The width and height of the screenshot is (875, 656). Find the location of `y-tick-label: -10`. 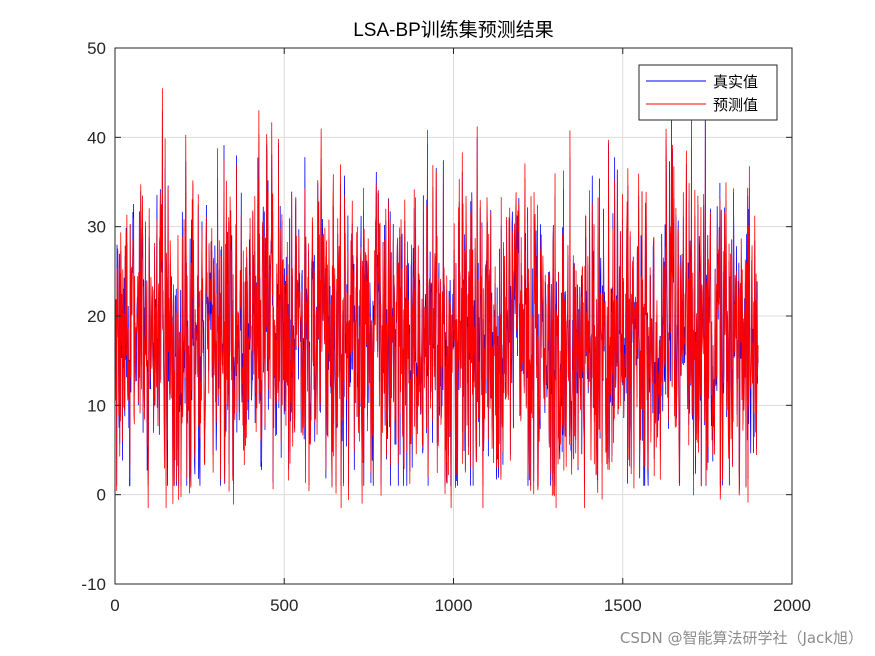

y-tick-label: -10 is located at coordinates (93, 584).